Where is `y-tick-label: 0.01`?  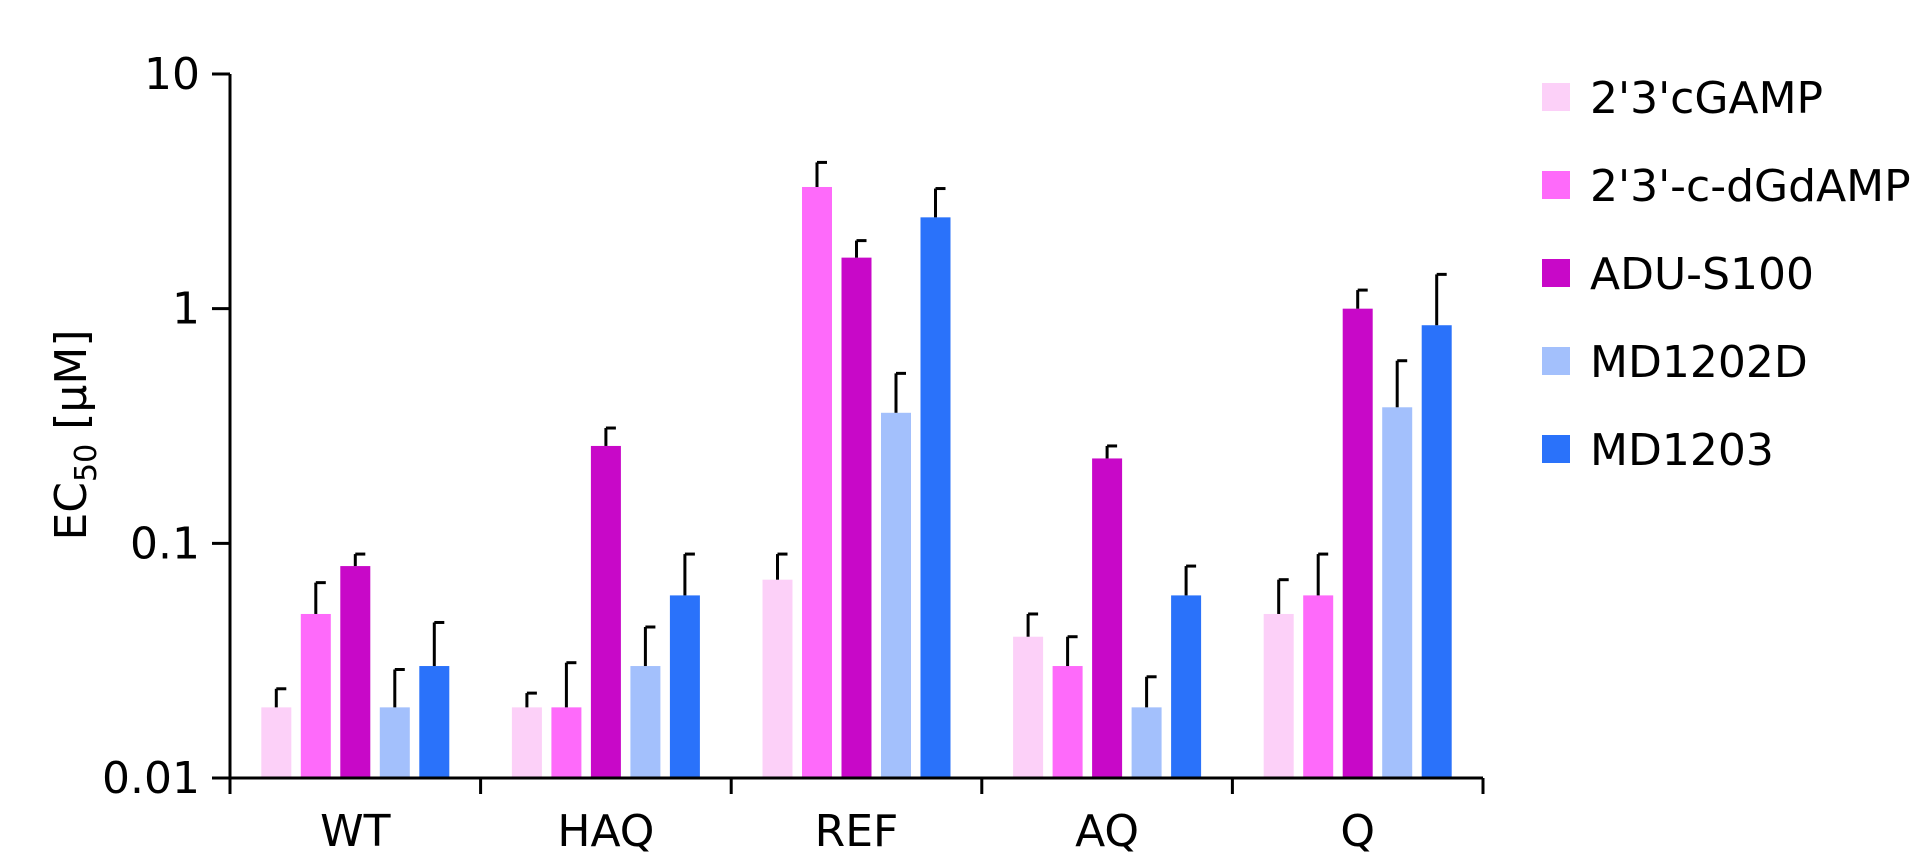 y-tick-label: 0.01 is located at coordinates (151, 778).